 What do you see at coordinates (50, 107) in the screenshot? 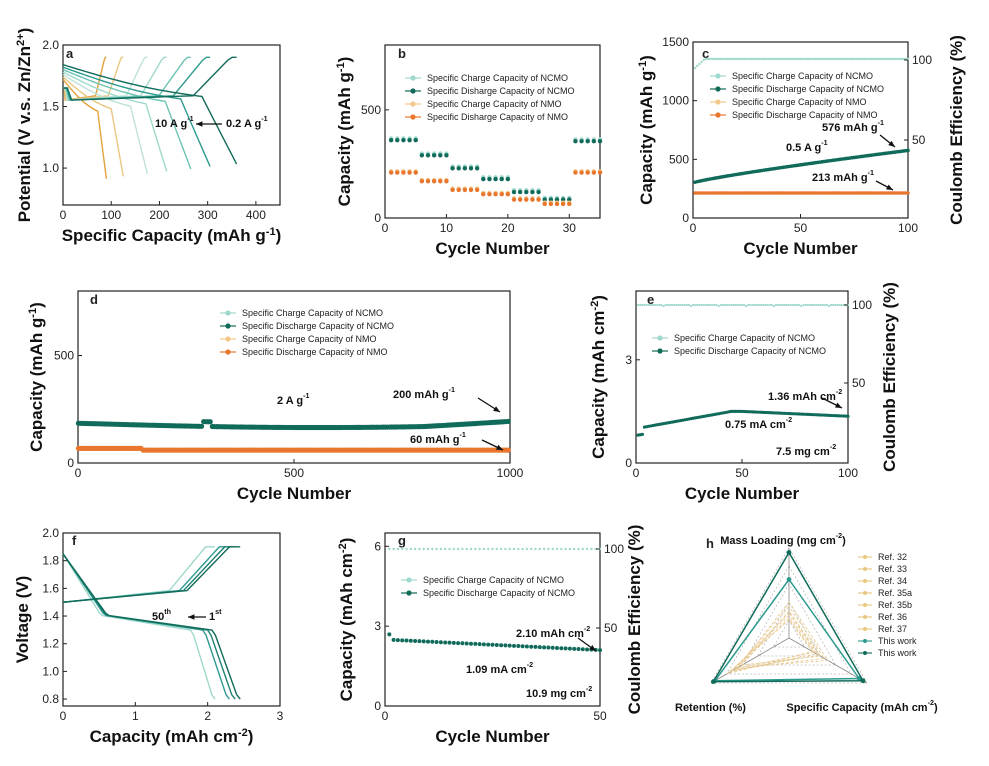
I see `panel-a-ytick-label: 1.5` at bounding box center [50, 107].